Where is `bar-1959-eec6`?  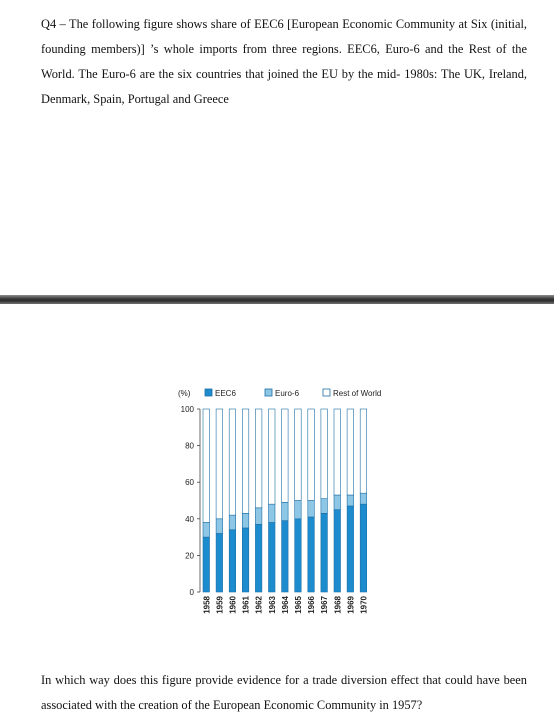 bar-1959-eec6 is located at coordinates (219, 563).